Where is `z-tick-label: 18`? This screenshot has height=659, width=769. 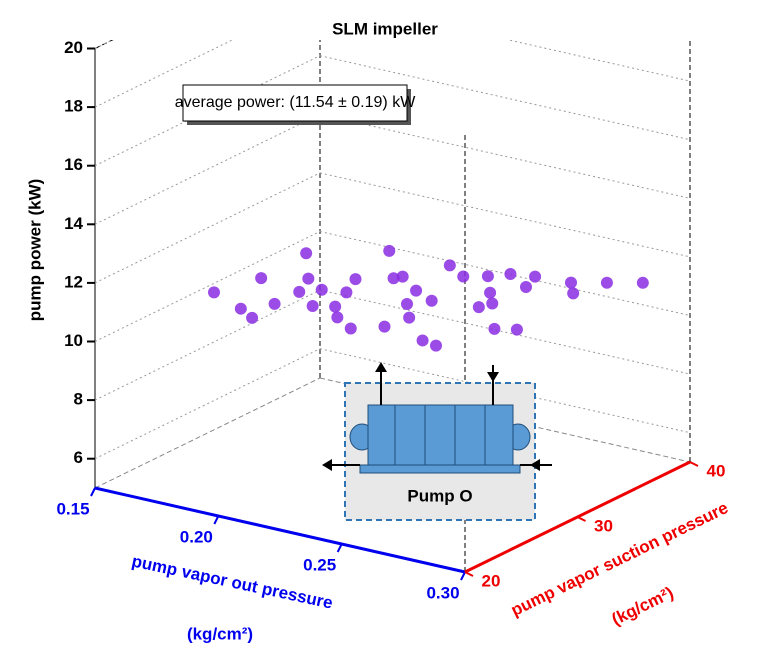 z-tick-label: 18 is located at coordinates (73, 106).